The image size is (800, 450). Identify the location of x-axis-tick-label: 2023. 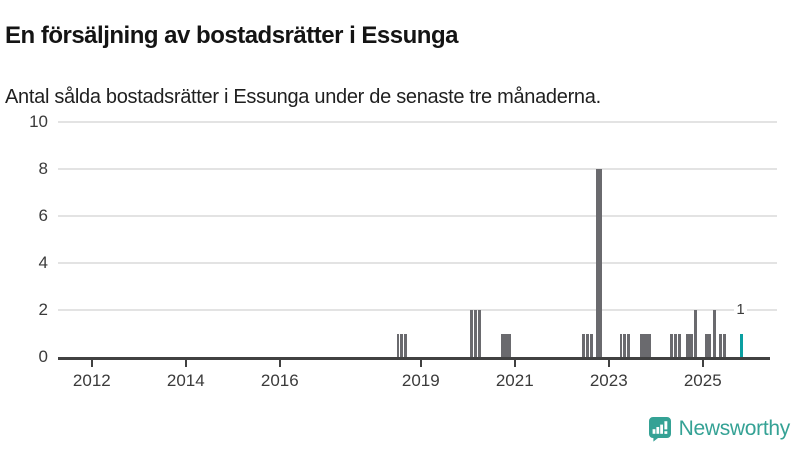
(608, 380).